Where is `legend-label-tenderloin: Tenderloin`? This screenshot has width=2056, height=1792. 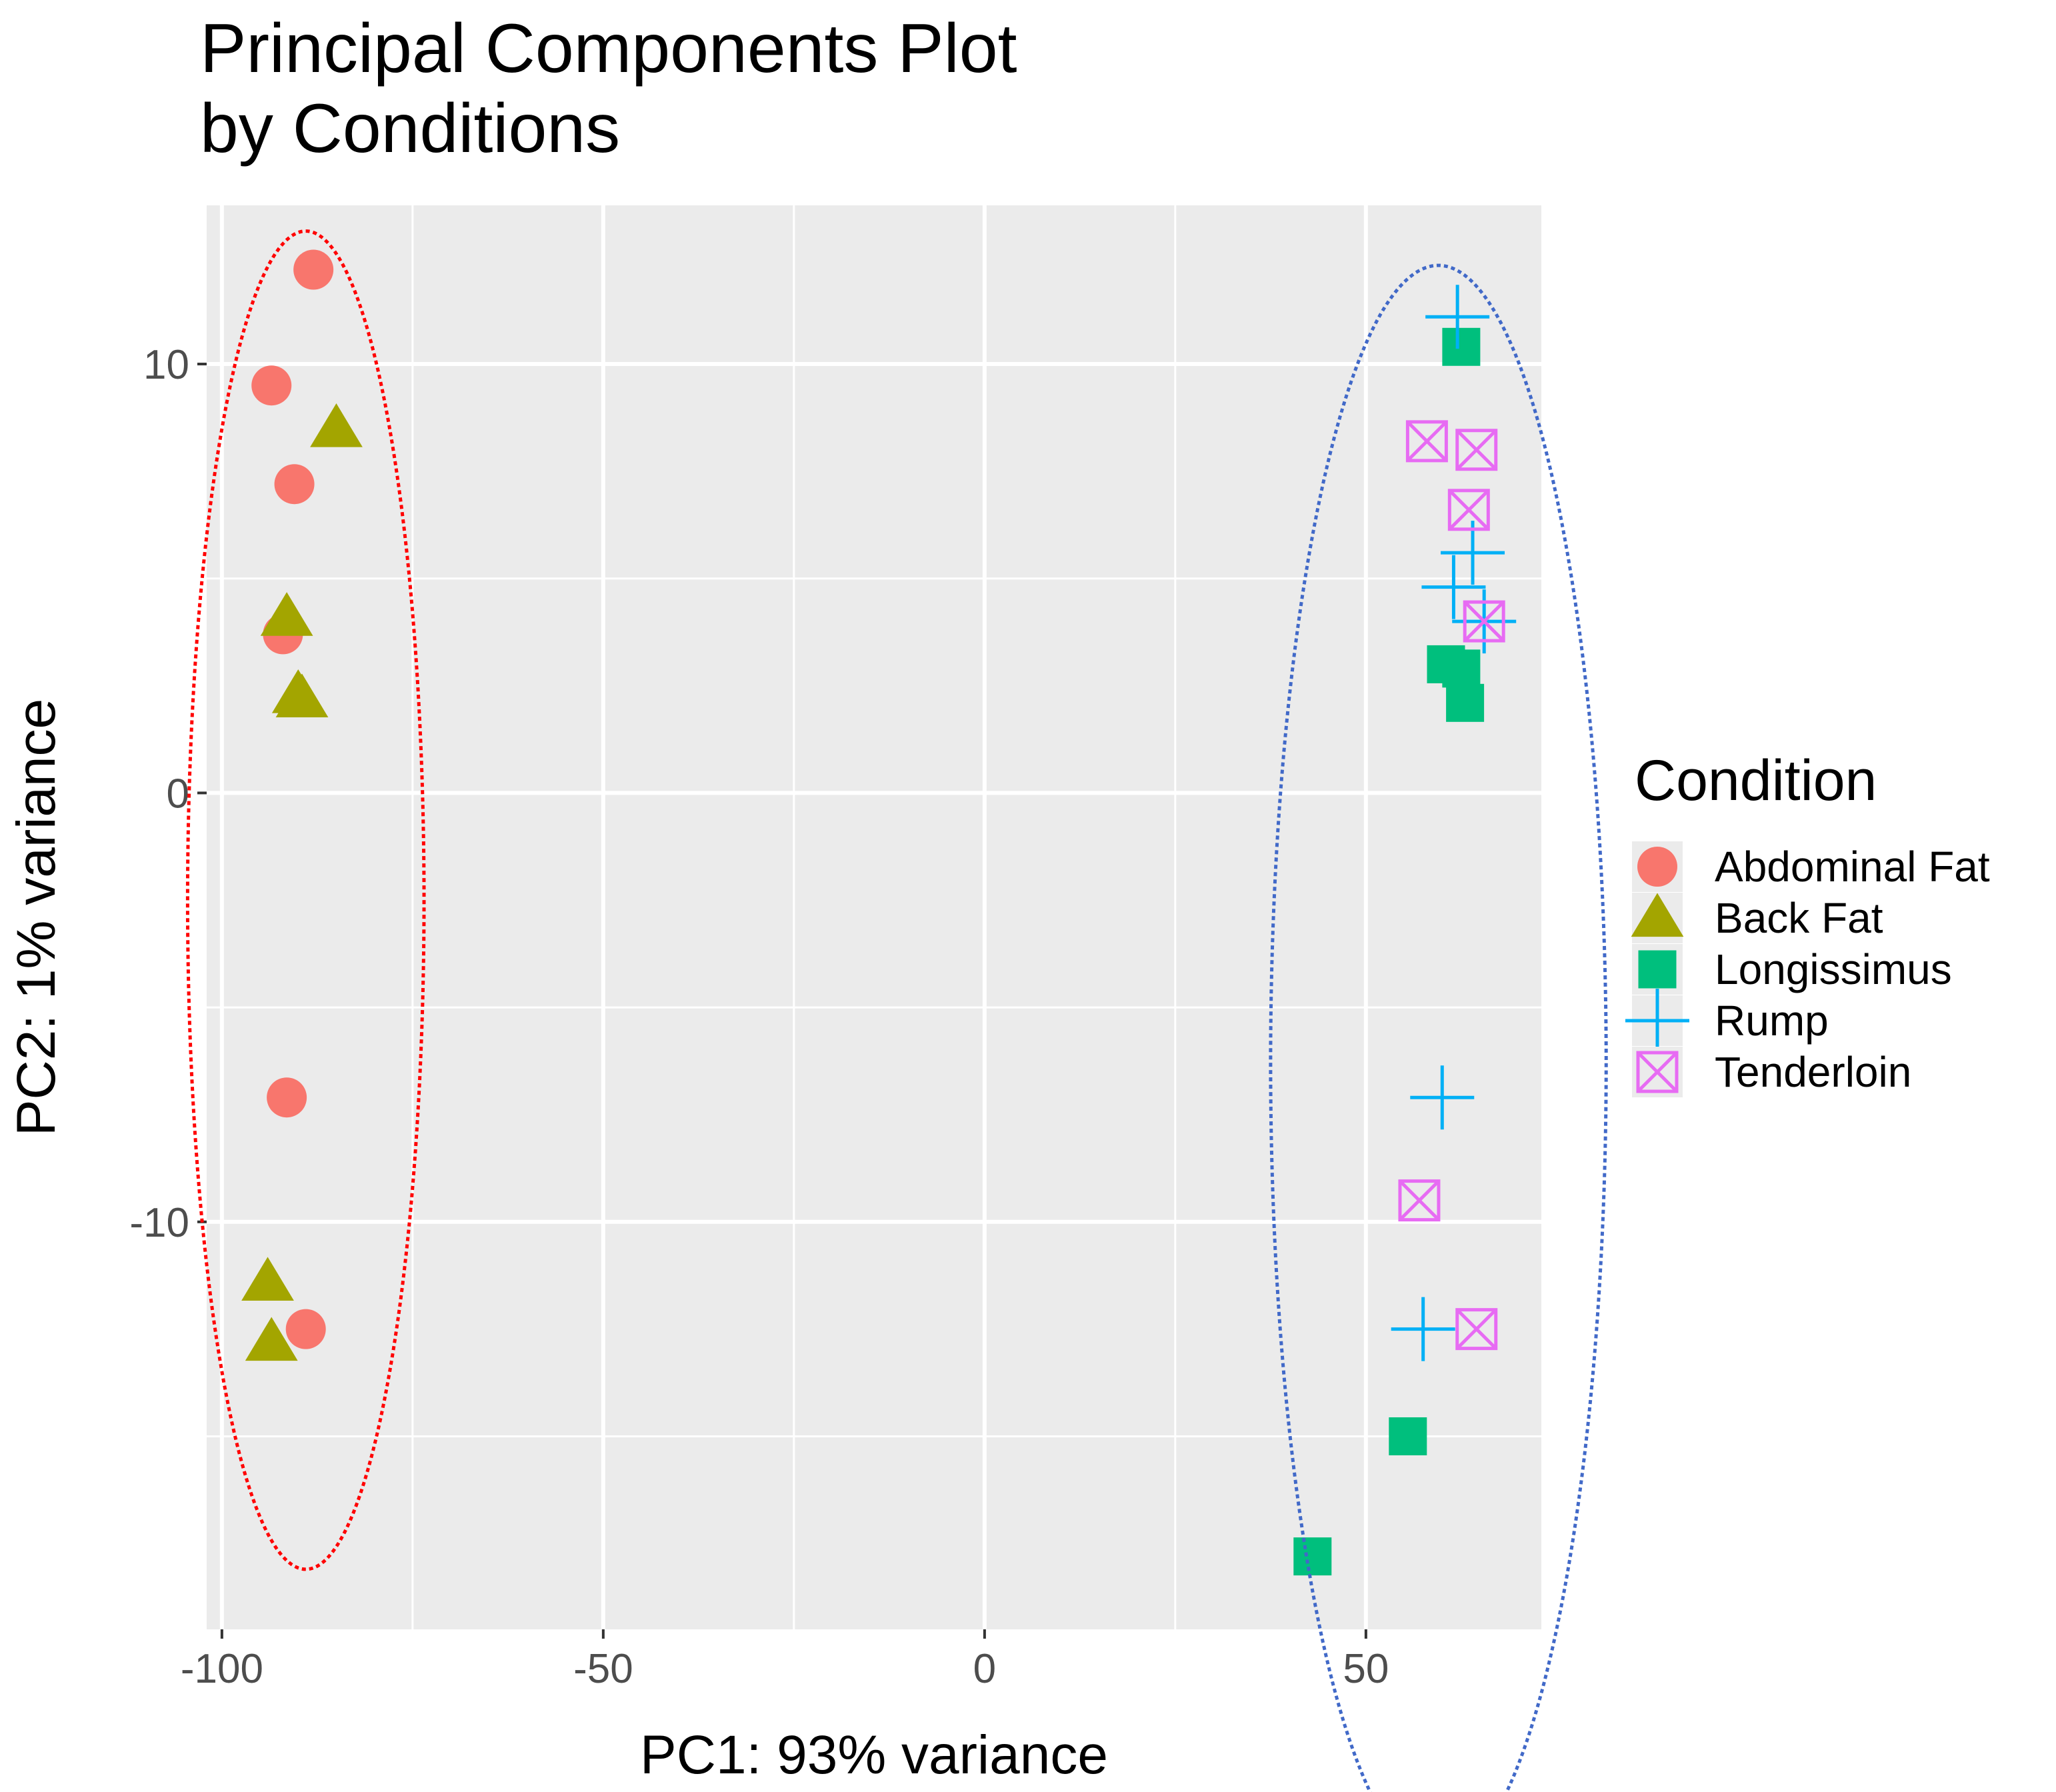 legend-label-tenderloin: Tenderloin is located at coordinates (1813, 1072).